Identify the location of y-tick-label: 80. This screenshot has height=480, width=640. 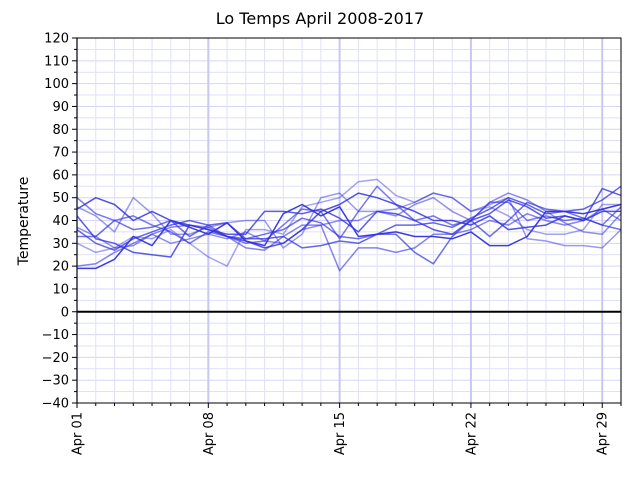
(60, 130).